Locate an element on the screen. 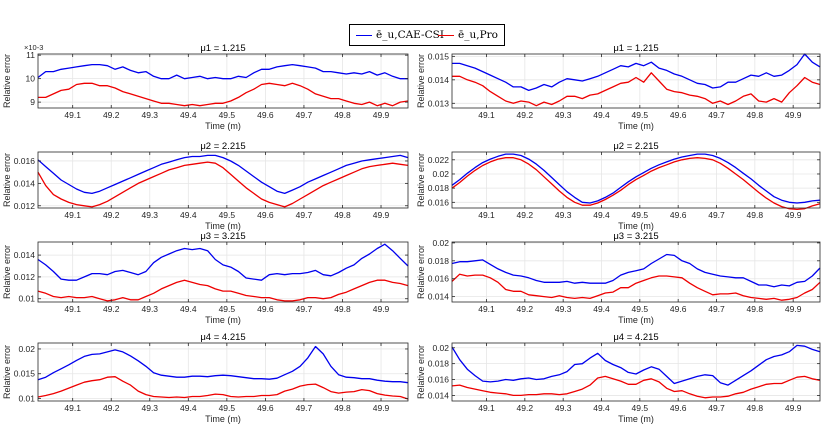  legend-entry-cae-csi: ē_u,CAE-CSI is located at coordinates (400, 35).